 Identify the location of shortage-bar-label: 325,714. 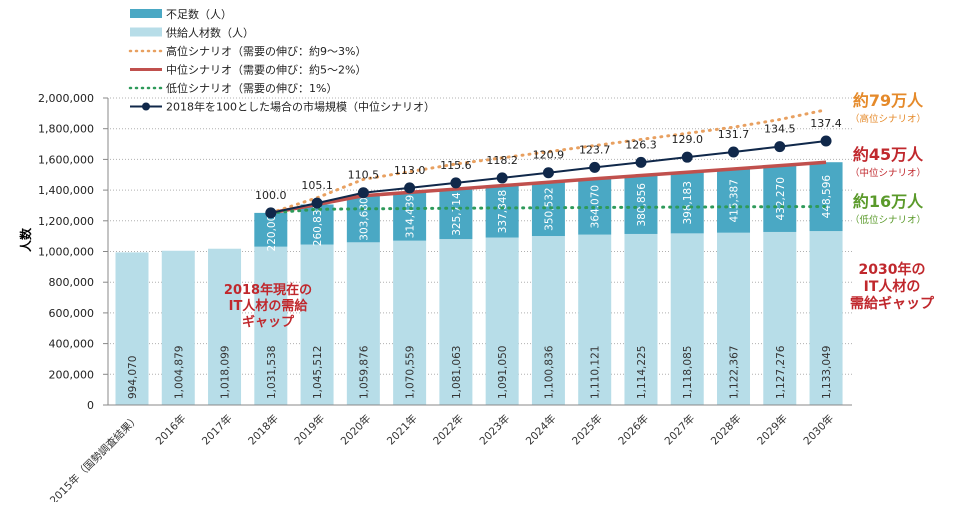
(457, 214).